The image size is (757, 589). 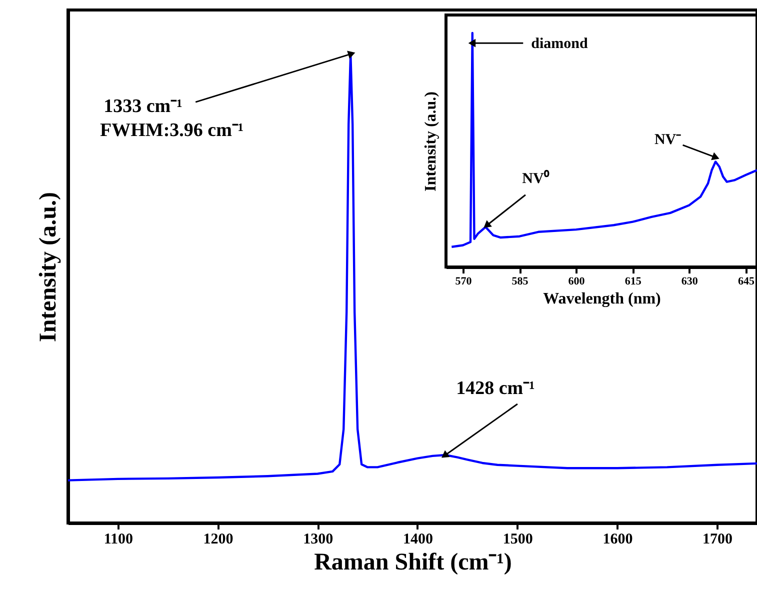 What do you see at coordinates (746, 282) in the screenshot?
I see `x-tick-label: 645` at bounding box center [746, 282].